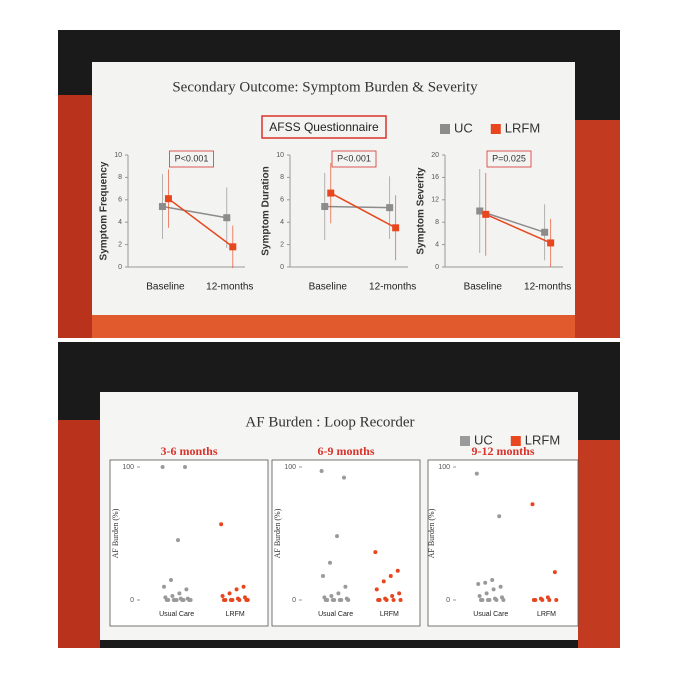 The width and height of the screenshot is (680, 680). What do you see at coordinates (324, 127) in the screenshot?
I see `slide-subtitle: AFSS Questionnaire` at bounding box center [324, 127].